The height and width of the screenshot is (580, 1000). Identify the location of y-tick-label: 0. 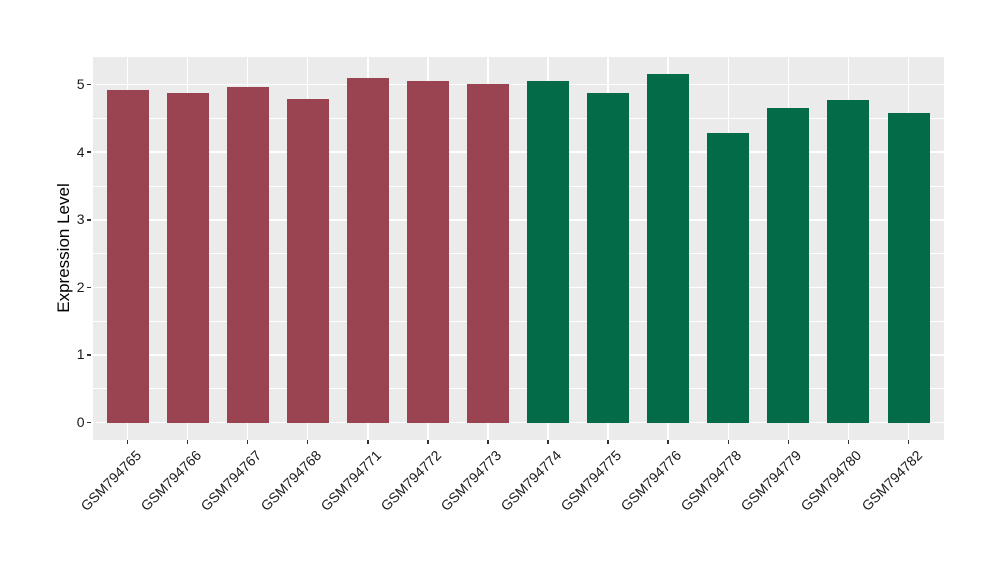
(80, 422).